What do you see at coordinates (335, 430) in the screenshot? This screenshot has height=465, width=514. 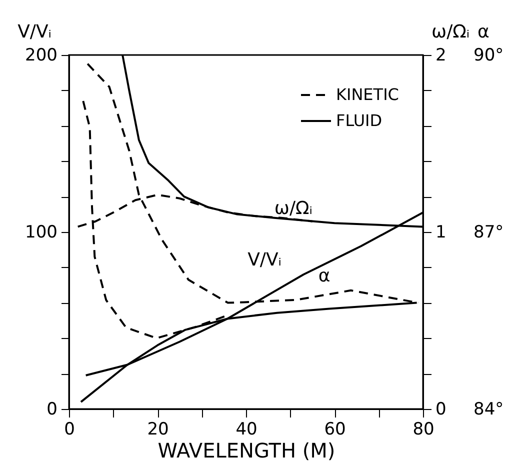 I see `x-tick-label: 60` at bounding box center [335, 430].